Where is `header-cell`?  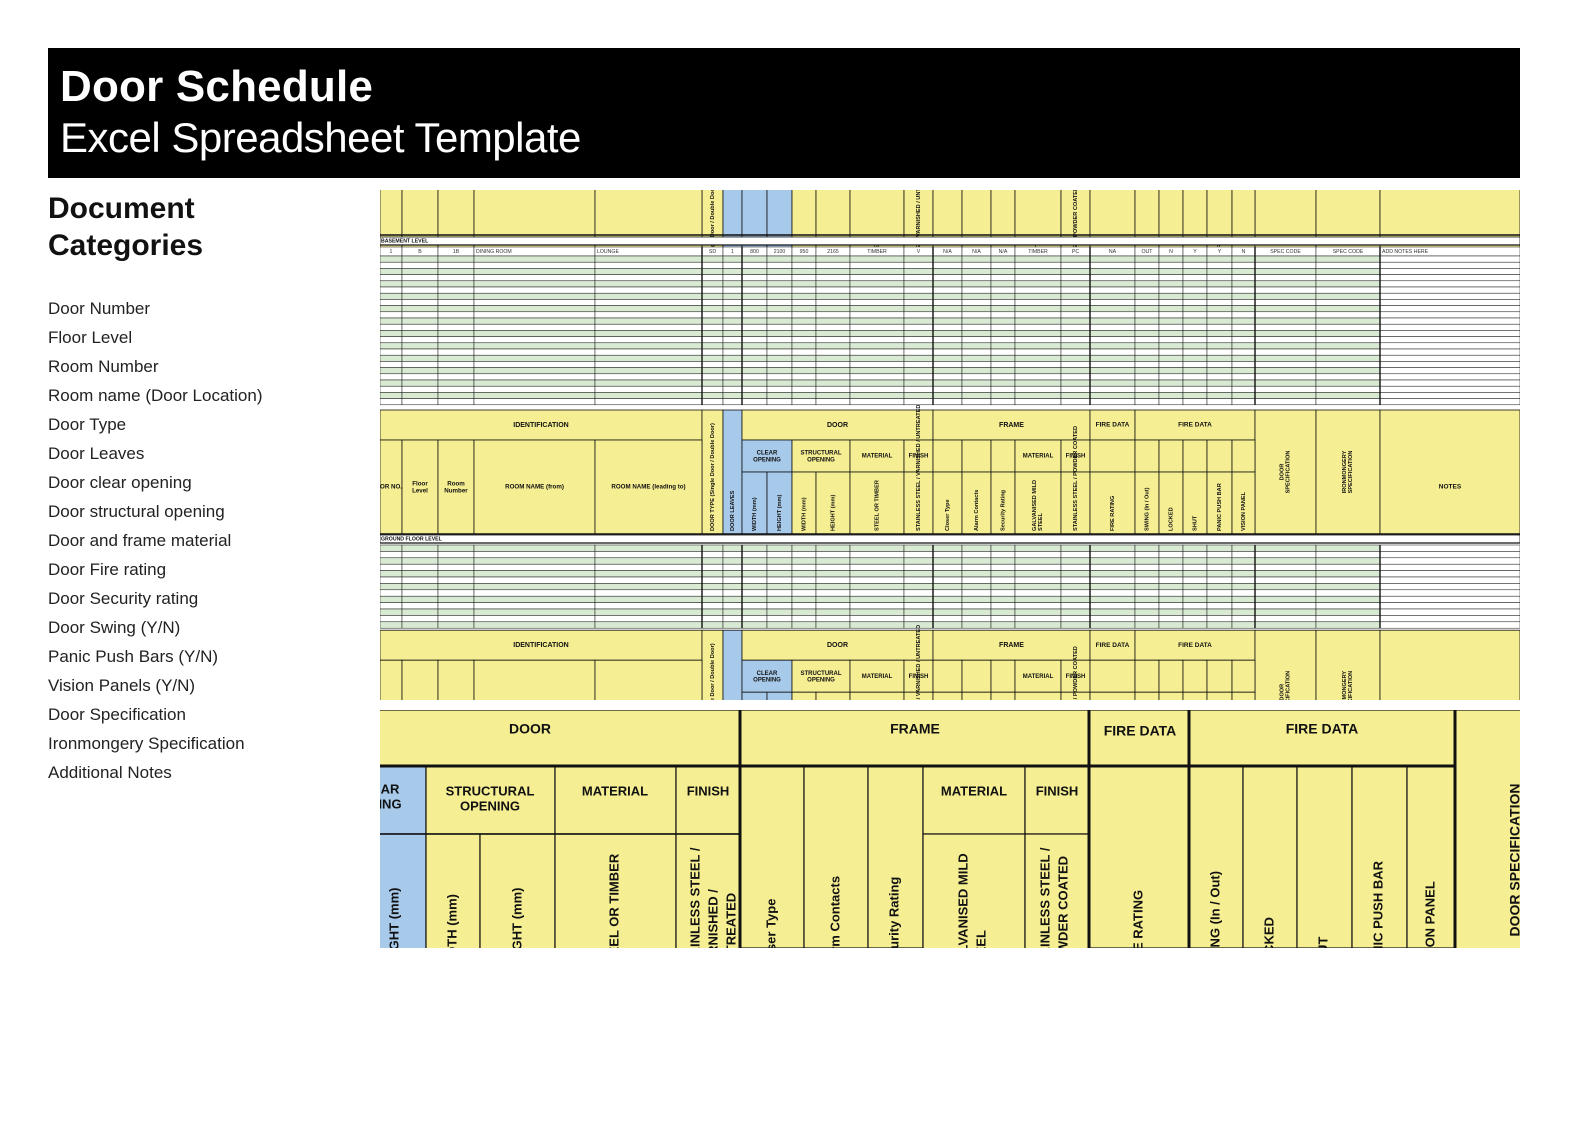
header-cell is located at coordinates (1112, 456).